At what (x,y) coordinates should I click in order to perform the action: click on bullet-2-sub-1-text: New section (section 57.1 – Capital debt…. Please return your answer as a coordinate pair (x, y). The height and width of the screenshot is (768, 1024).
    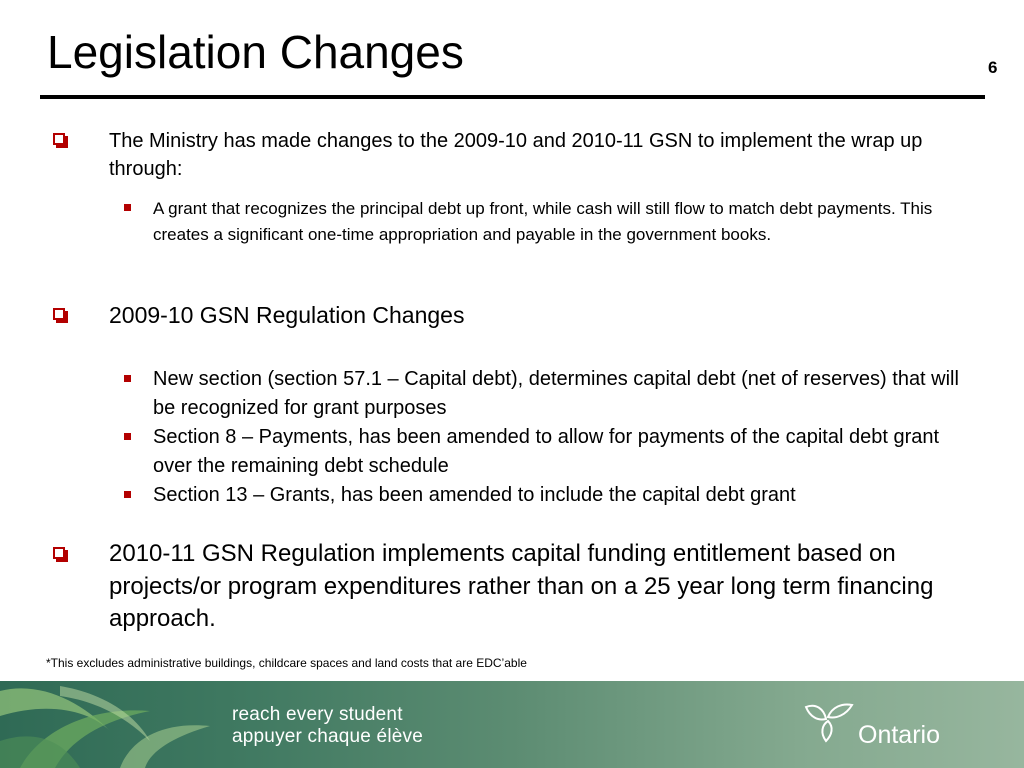
    Looking at the image, I should click on (556, 393).